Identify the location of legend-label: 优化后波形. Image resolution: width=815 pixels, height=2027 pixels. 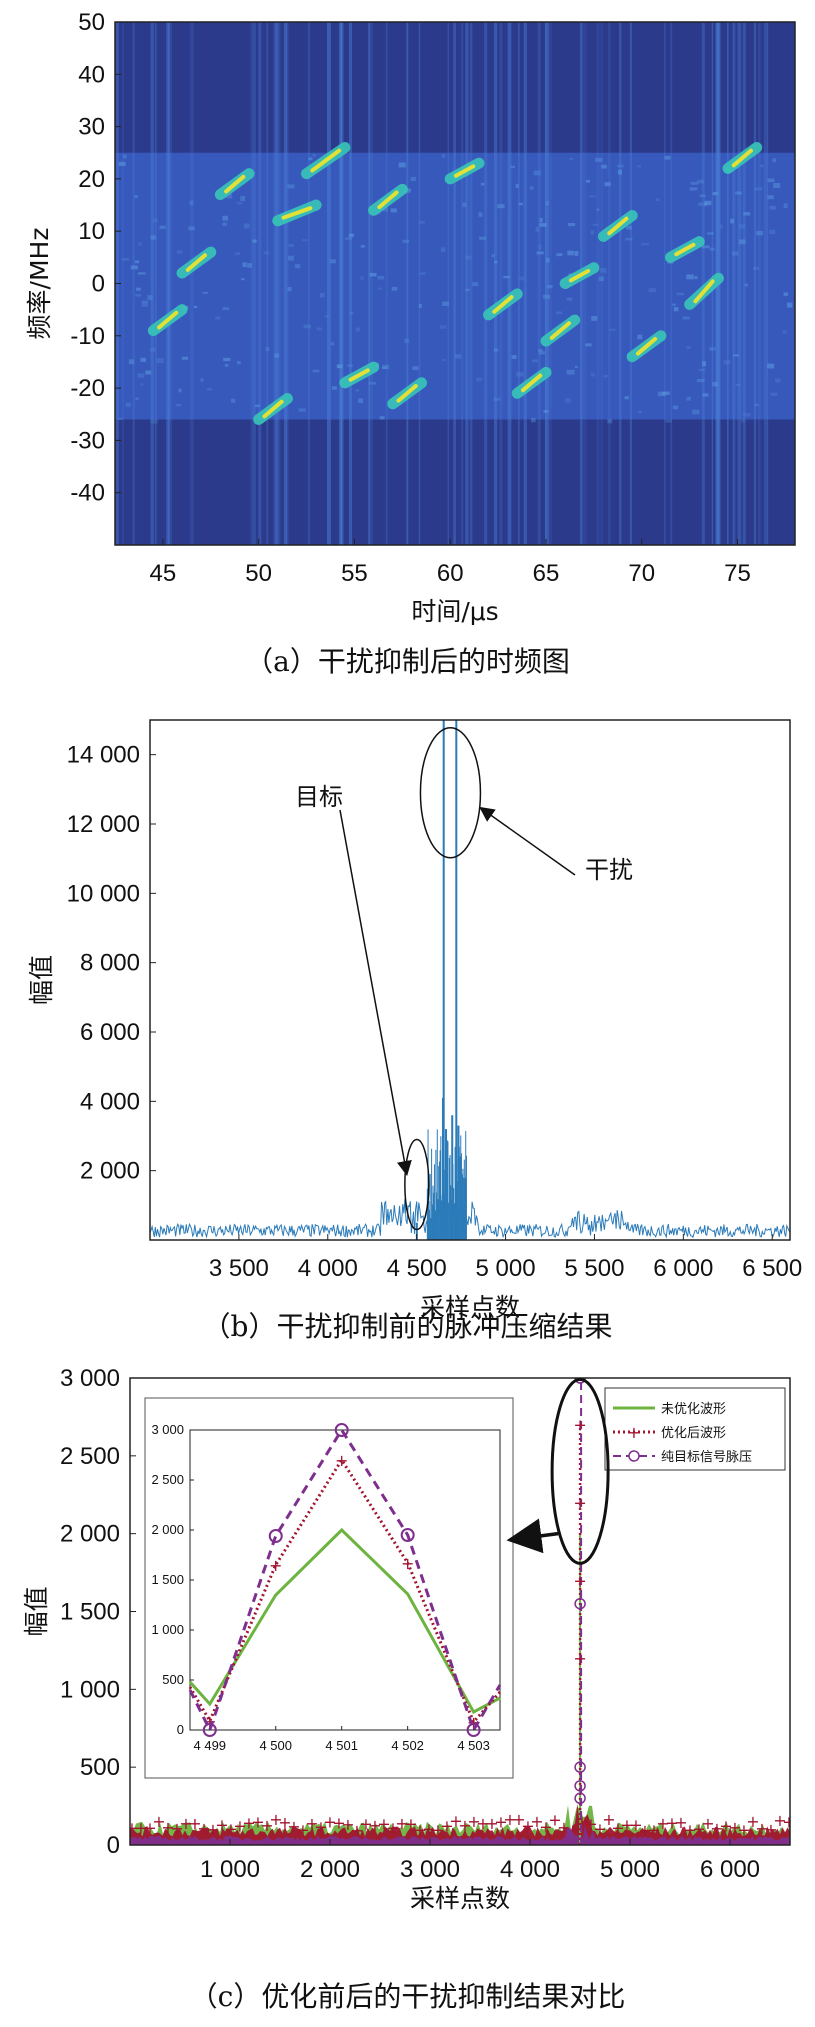
(693, 1433).